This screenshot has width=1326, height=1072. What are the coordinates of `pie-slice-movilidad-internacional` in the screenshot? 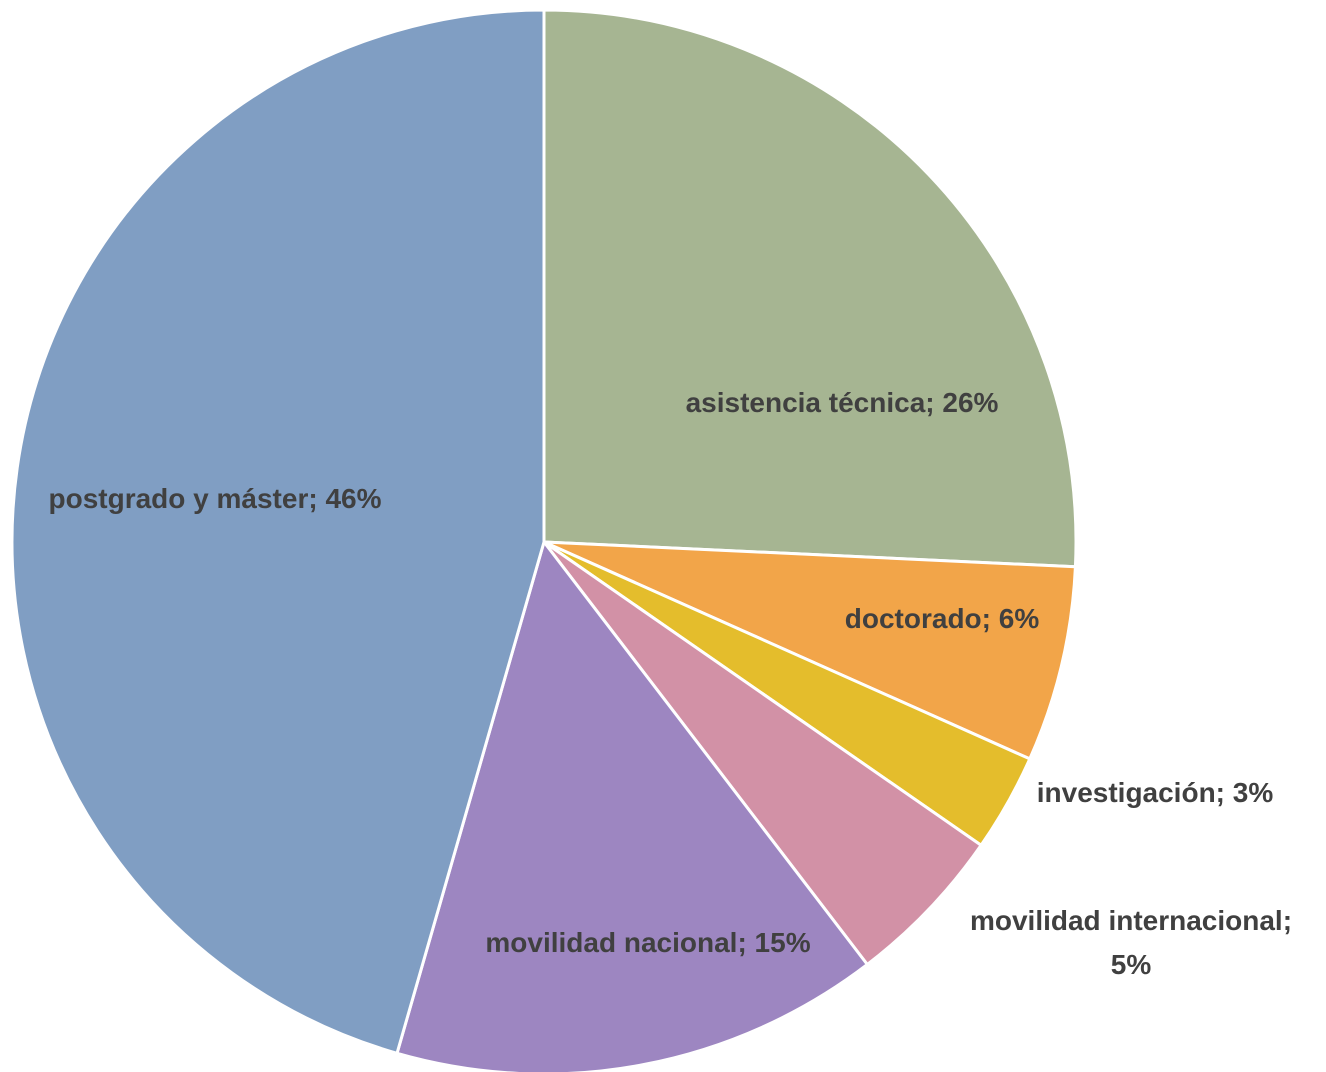 It's located at (762, 753).